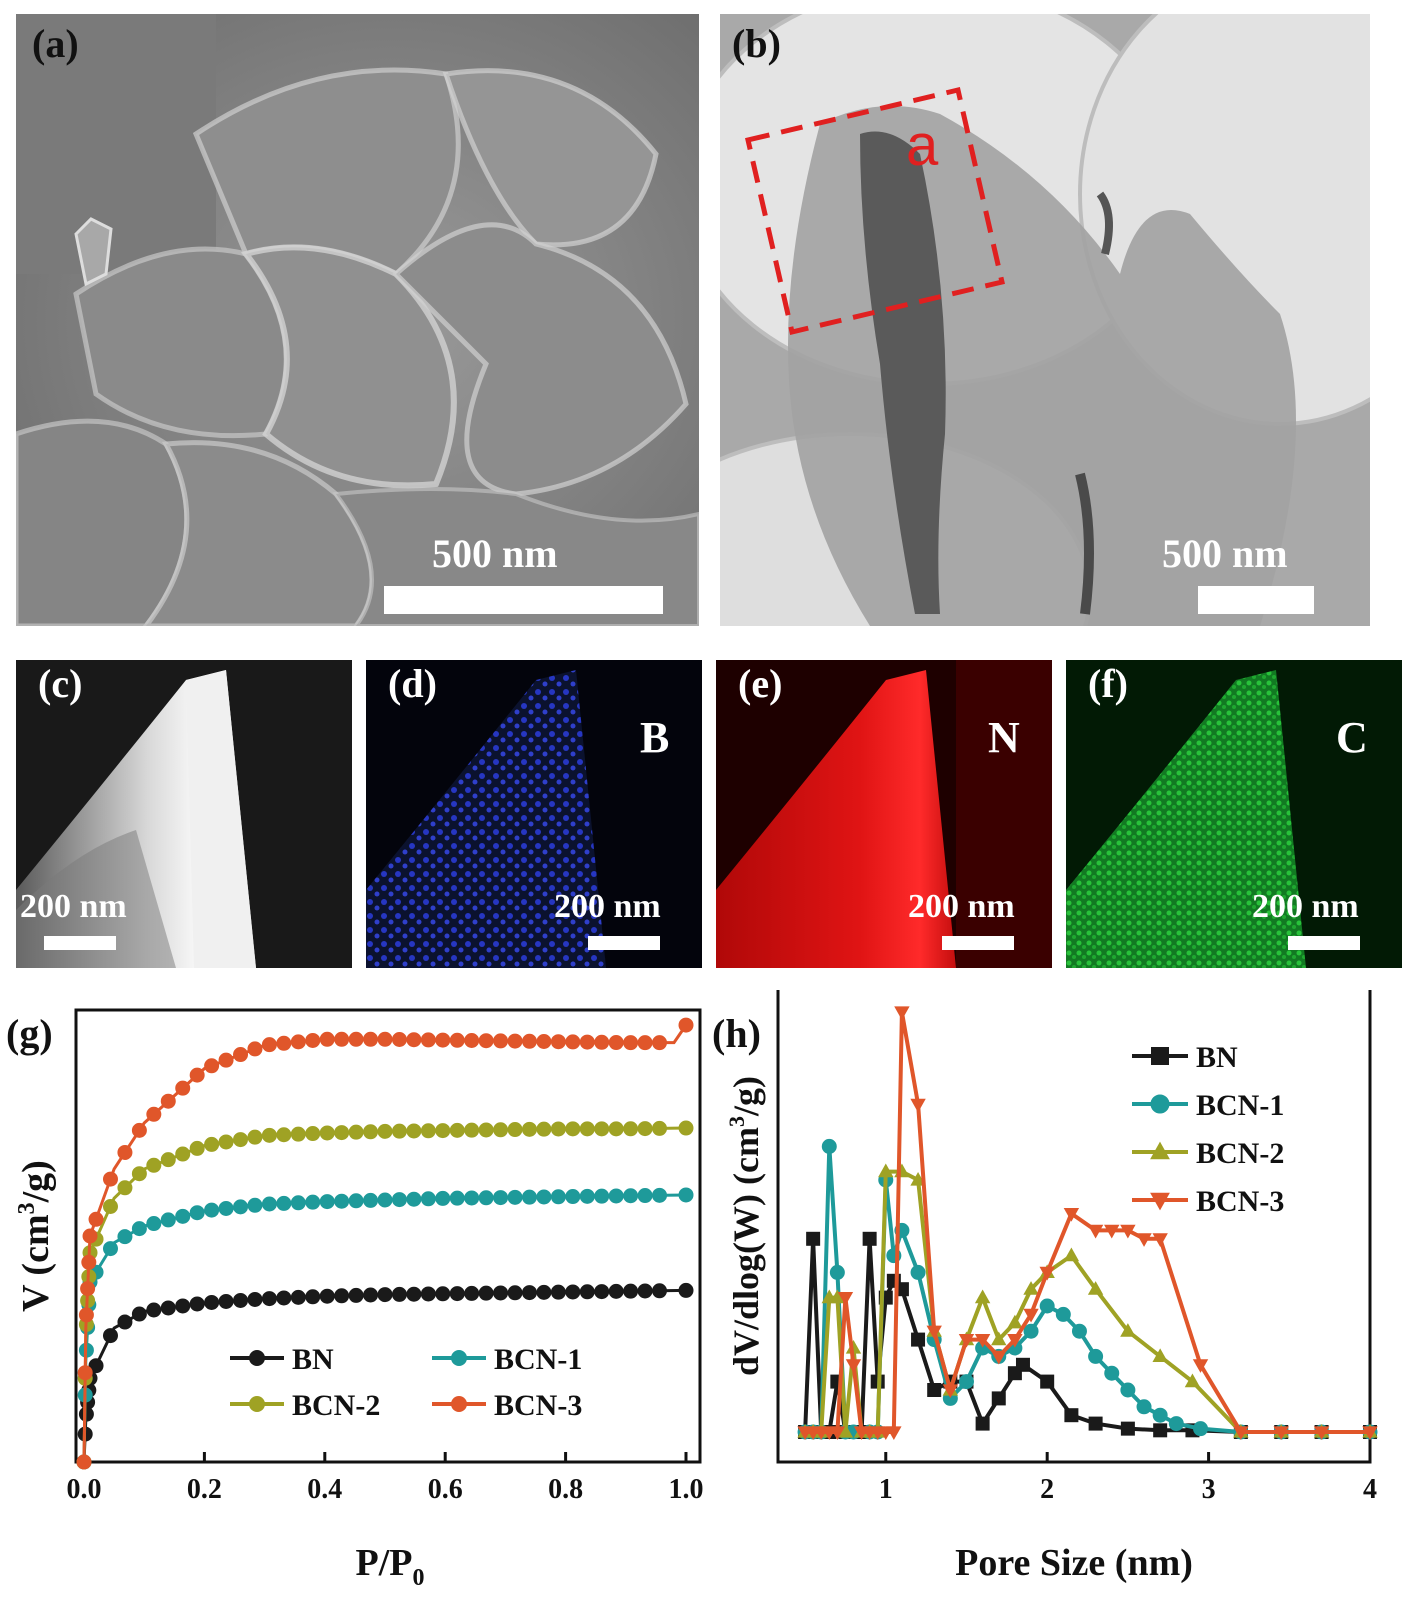 The width and height of the screenshot is (1416, 1602). I want to click on plot-frame, so click(388, 1236).